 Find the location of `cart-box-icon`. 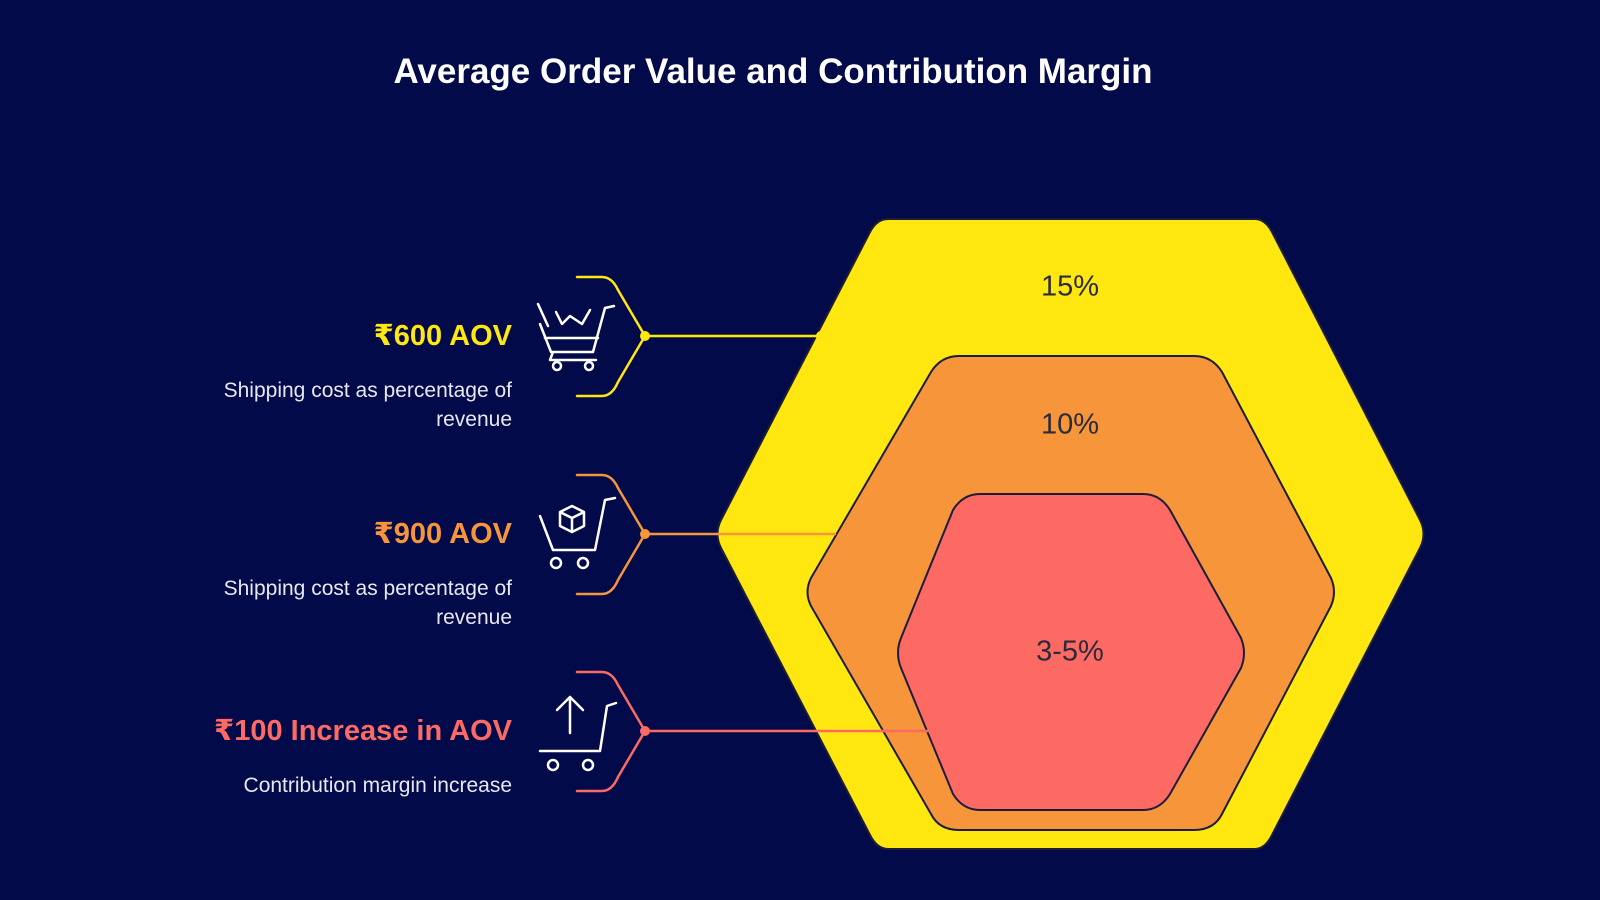

cart-box-icon is located at coordinates (577, 533).